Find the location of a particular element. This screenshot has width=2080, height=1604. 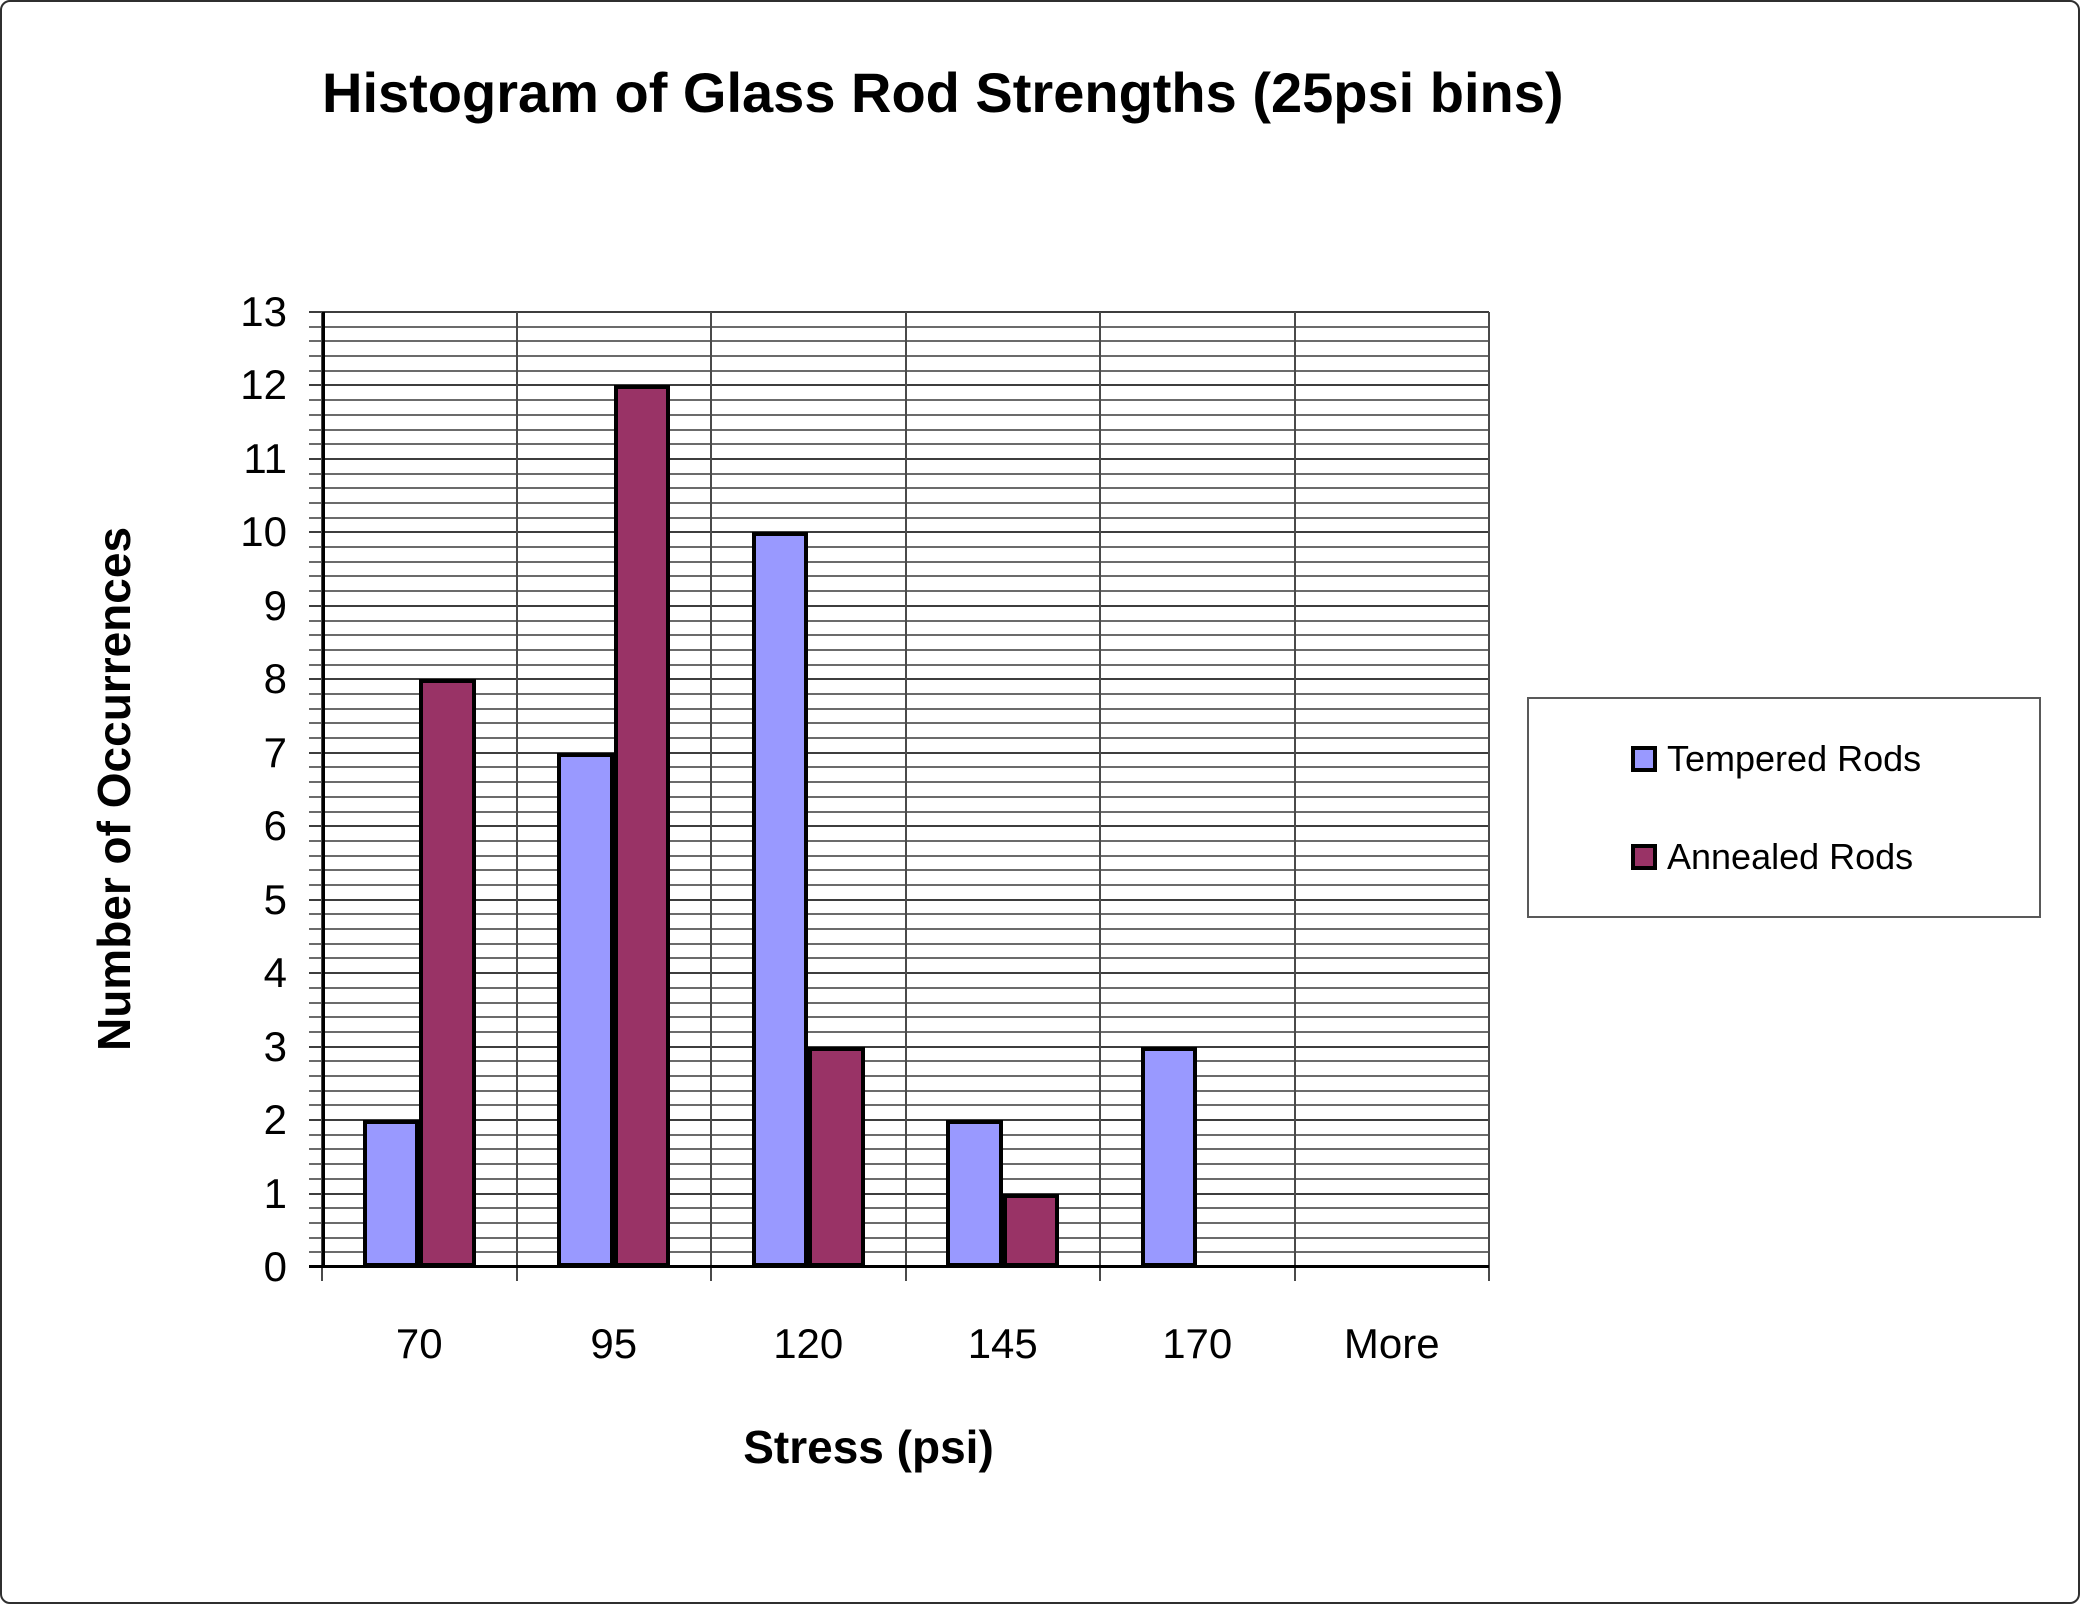

y-tick-label-1: 1 is located at coordinates (275, 1193).